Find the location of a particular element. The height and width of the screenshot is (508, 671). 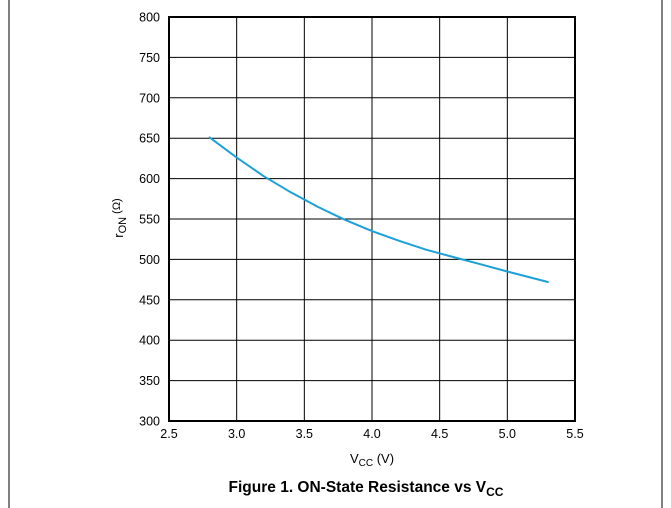

y-tick-label: 650 is located at coordinates (149, 139).